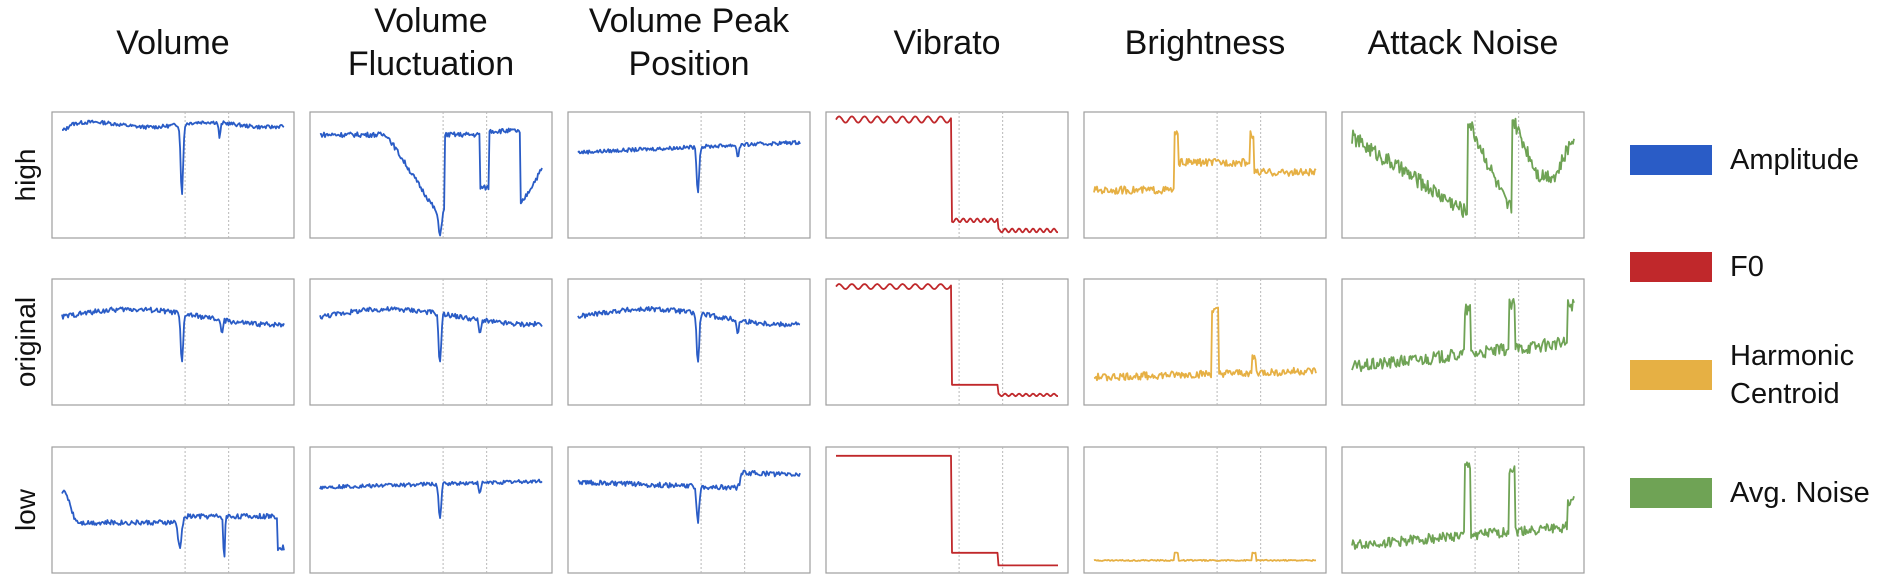 This screenshot has width=1884, height=586. What do you see at coordinates (431, 42) in the screenshot?
I see `column-title-volume-fluctuation: Volume Fluctuation` at bounding box center [431, 42].